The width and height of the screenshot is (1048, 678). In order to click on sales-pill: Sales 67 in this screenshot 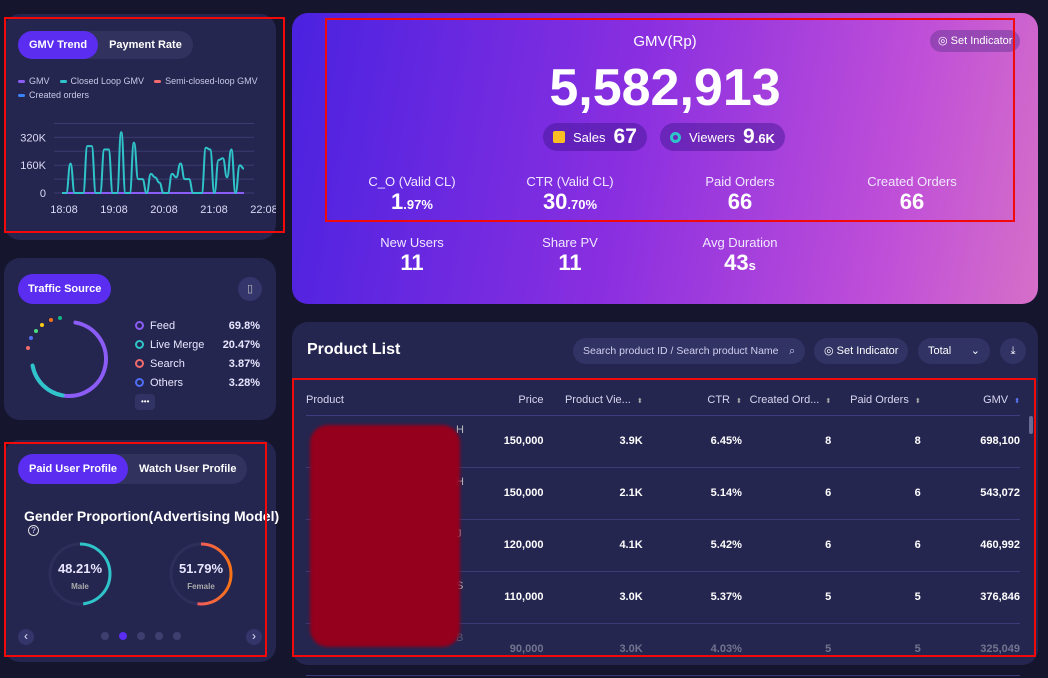, I will do `click(595, 137)`.